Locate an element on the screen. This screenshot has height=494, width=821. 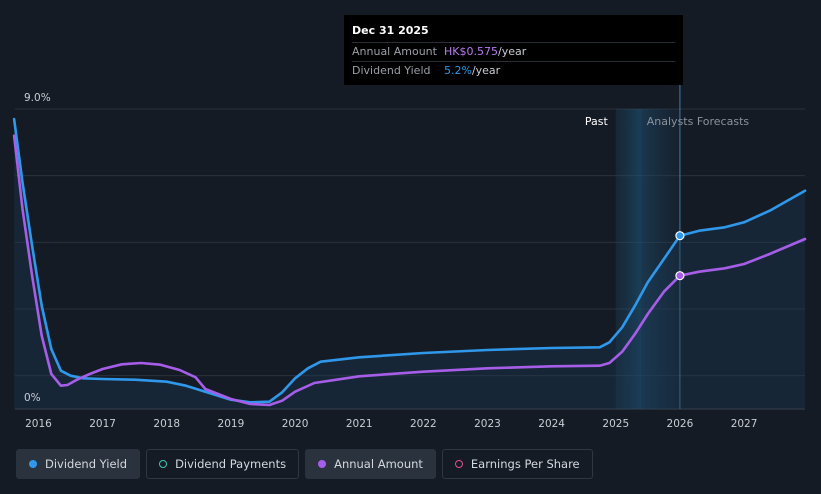
x-tick-label: 2022 is located at coordinates (423, 424).